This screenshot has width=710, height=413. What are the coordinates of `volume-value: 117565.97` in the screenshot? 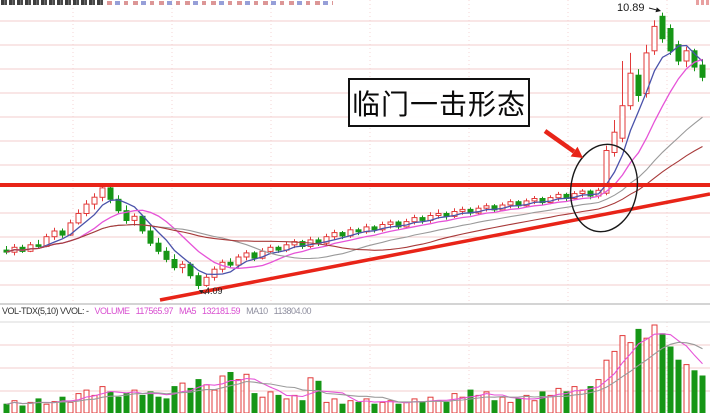 It's located at (154, 311).